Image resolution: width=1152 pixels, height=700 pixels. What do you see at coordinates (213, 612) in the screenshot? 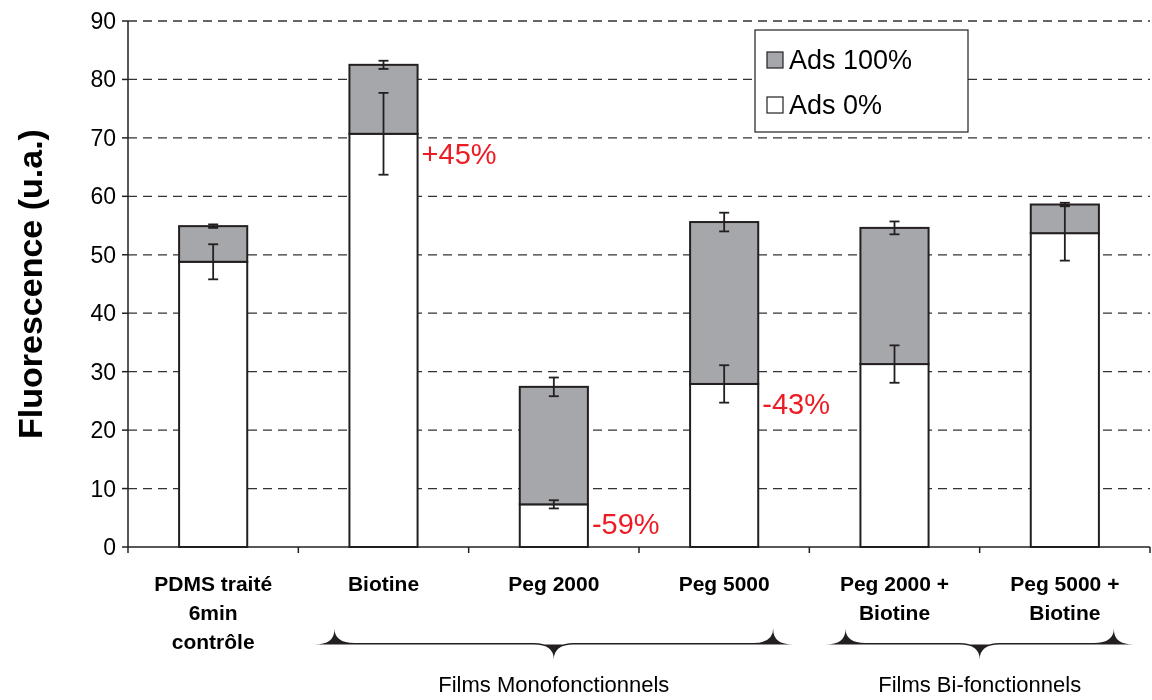
I see `x-tick-label: PDMS traité 6min contrôle` at bounding box center [213, 612].